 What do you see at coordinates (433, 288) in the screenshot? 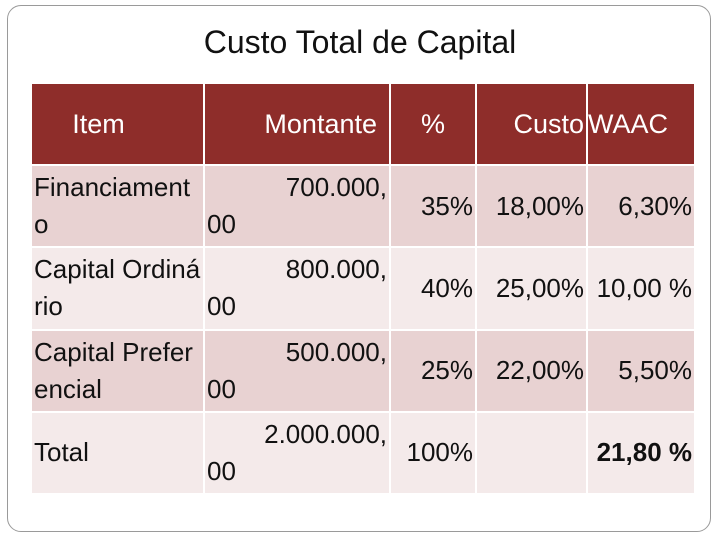
I see `cell-percent: 40%` at bounding box center [433, 288].